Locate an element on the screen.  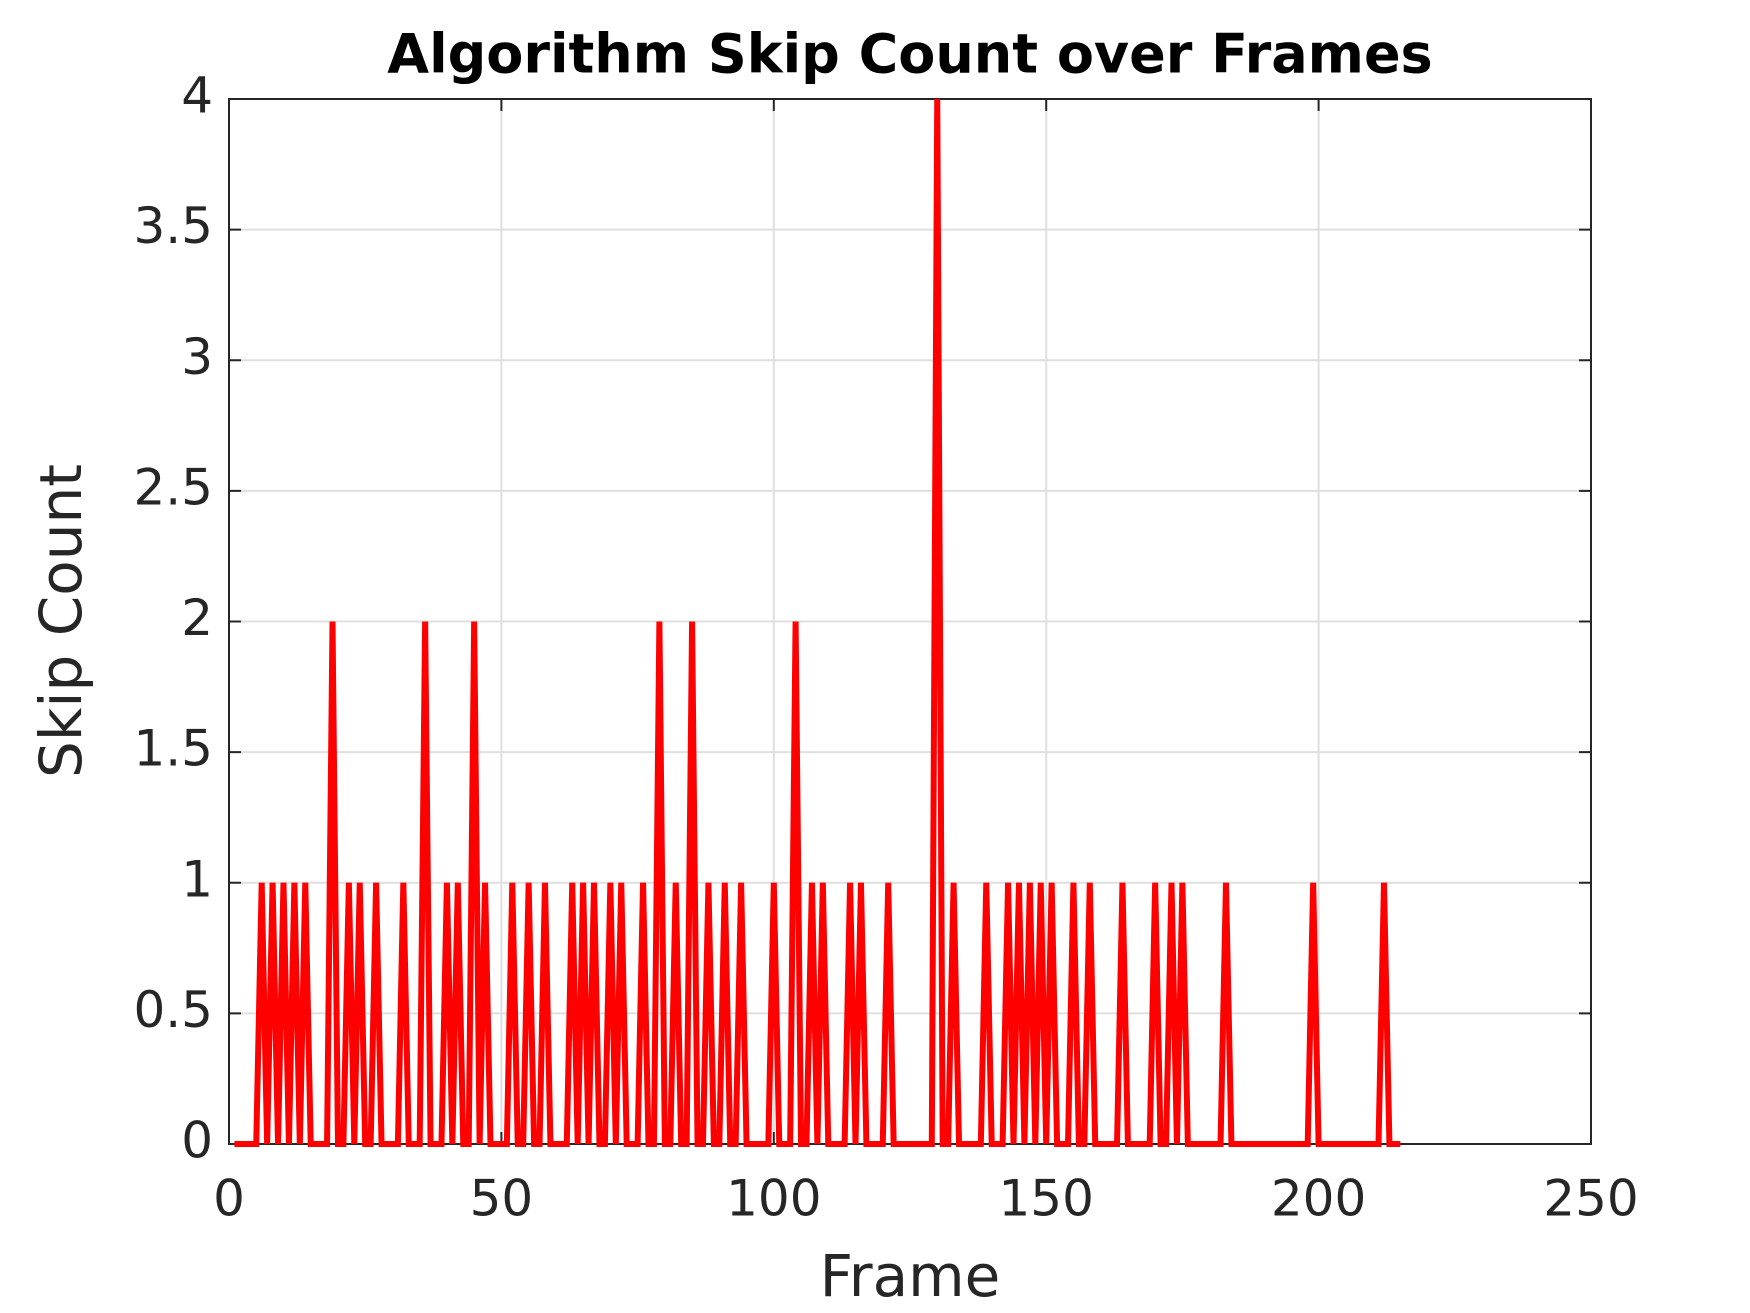
y-tick-label: 1.5 is located at coordinates (173, 749).